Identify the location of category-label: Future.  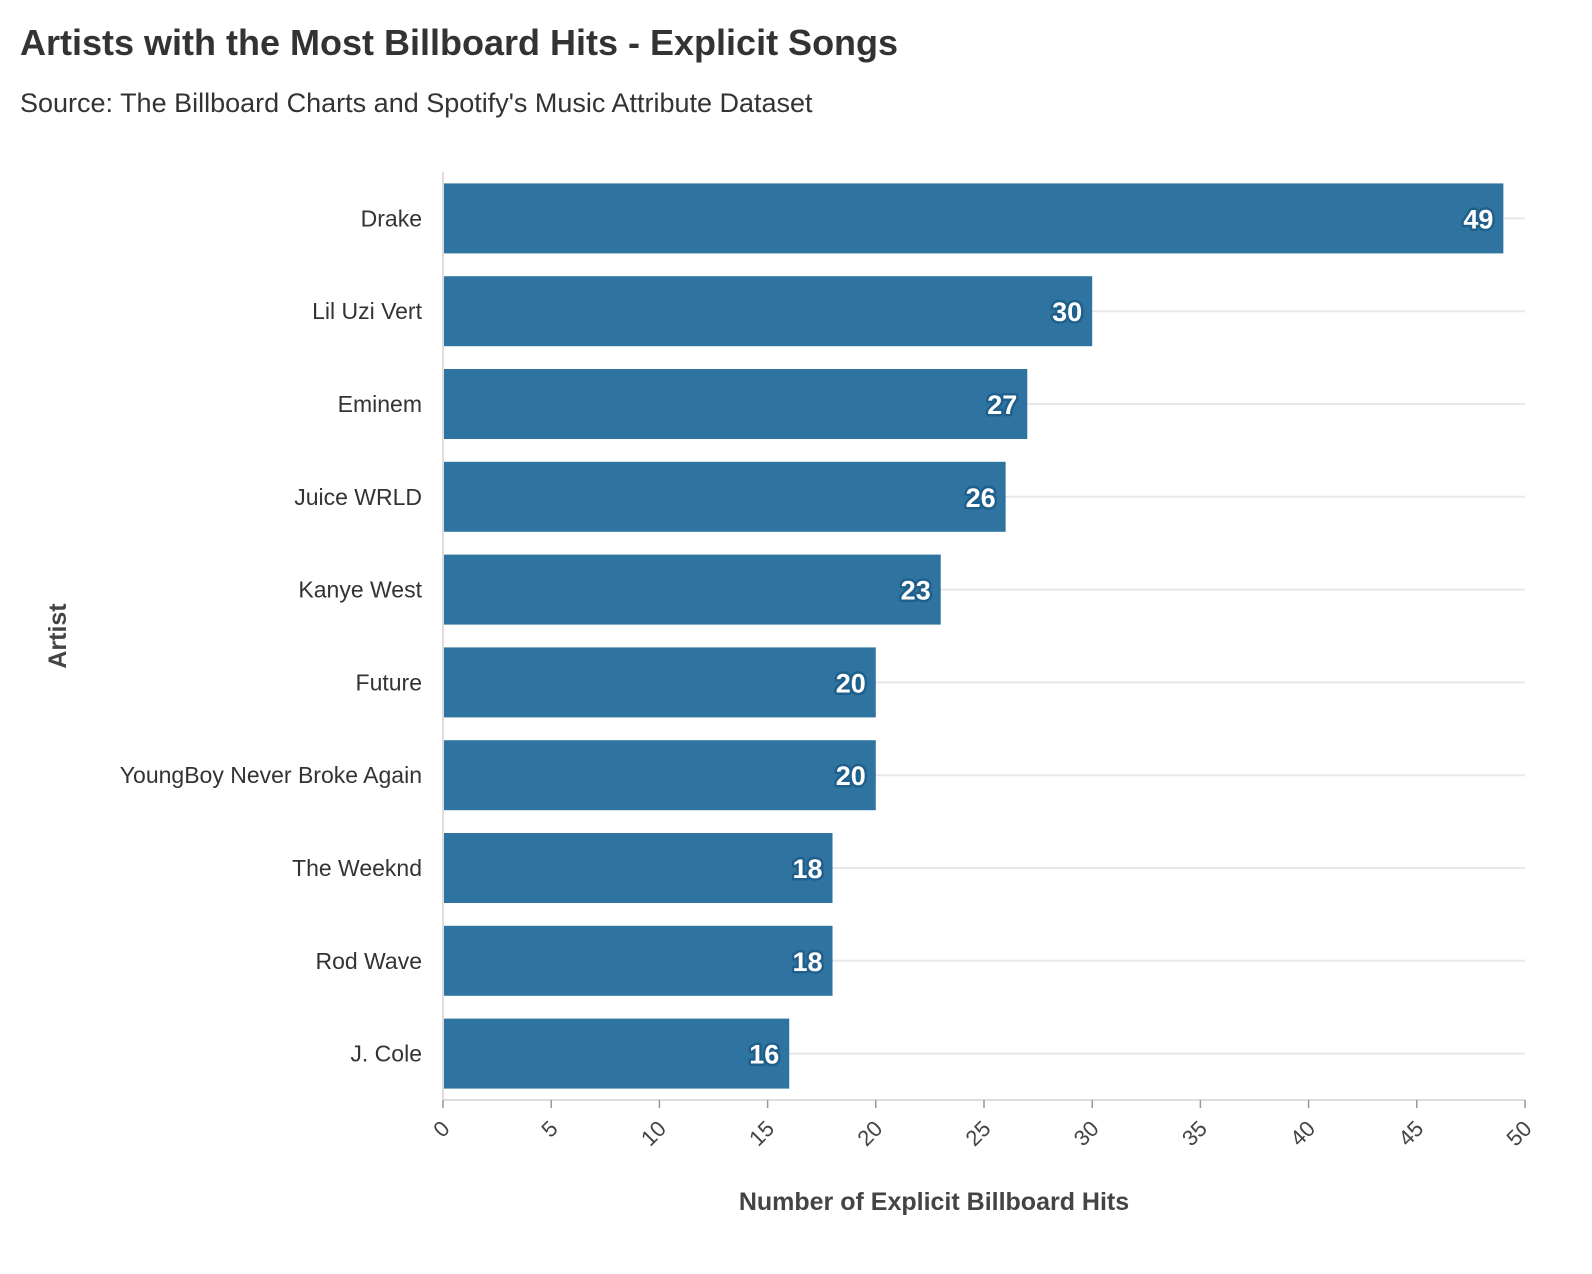
(389, 682).